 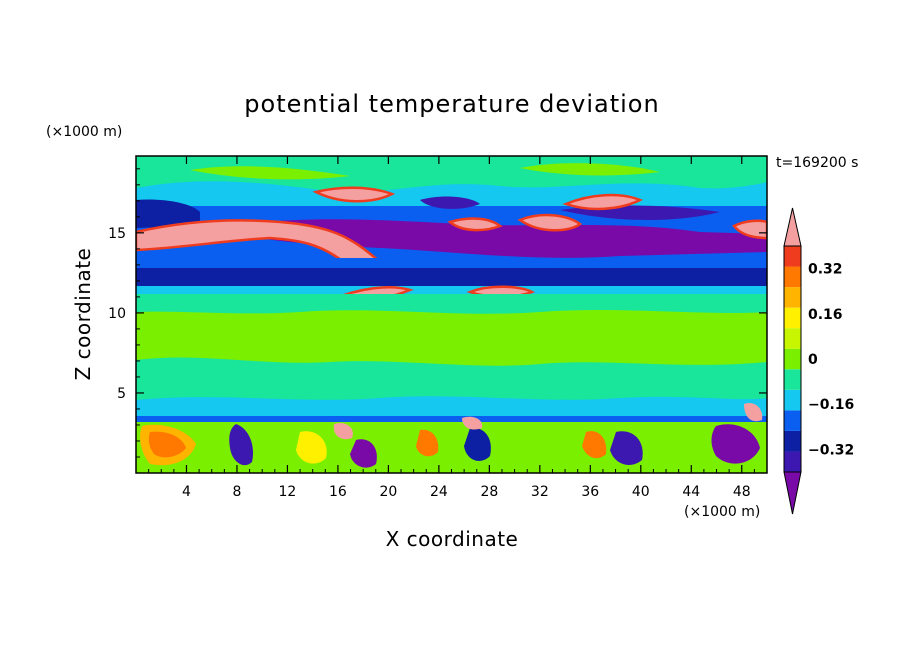 What do you see at coordinates (451, 104) in the screenshot?
I see `chart-title: potential temperature deviation` at bounding box center [451, 104].